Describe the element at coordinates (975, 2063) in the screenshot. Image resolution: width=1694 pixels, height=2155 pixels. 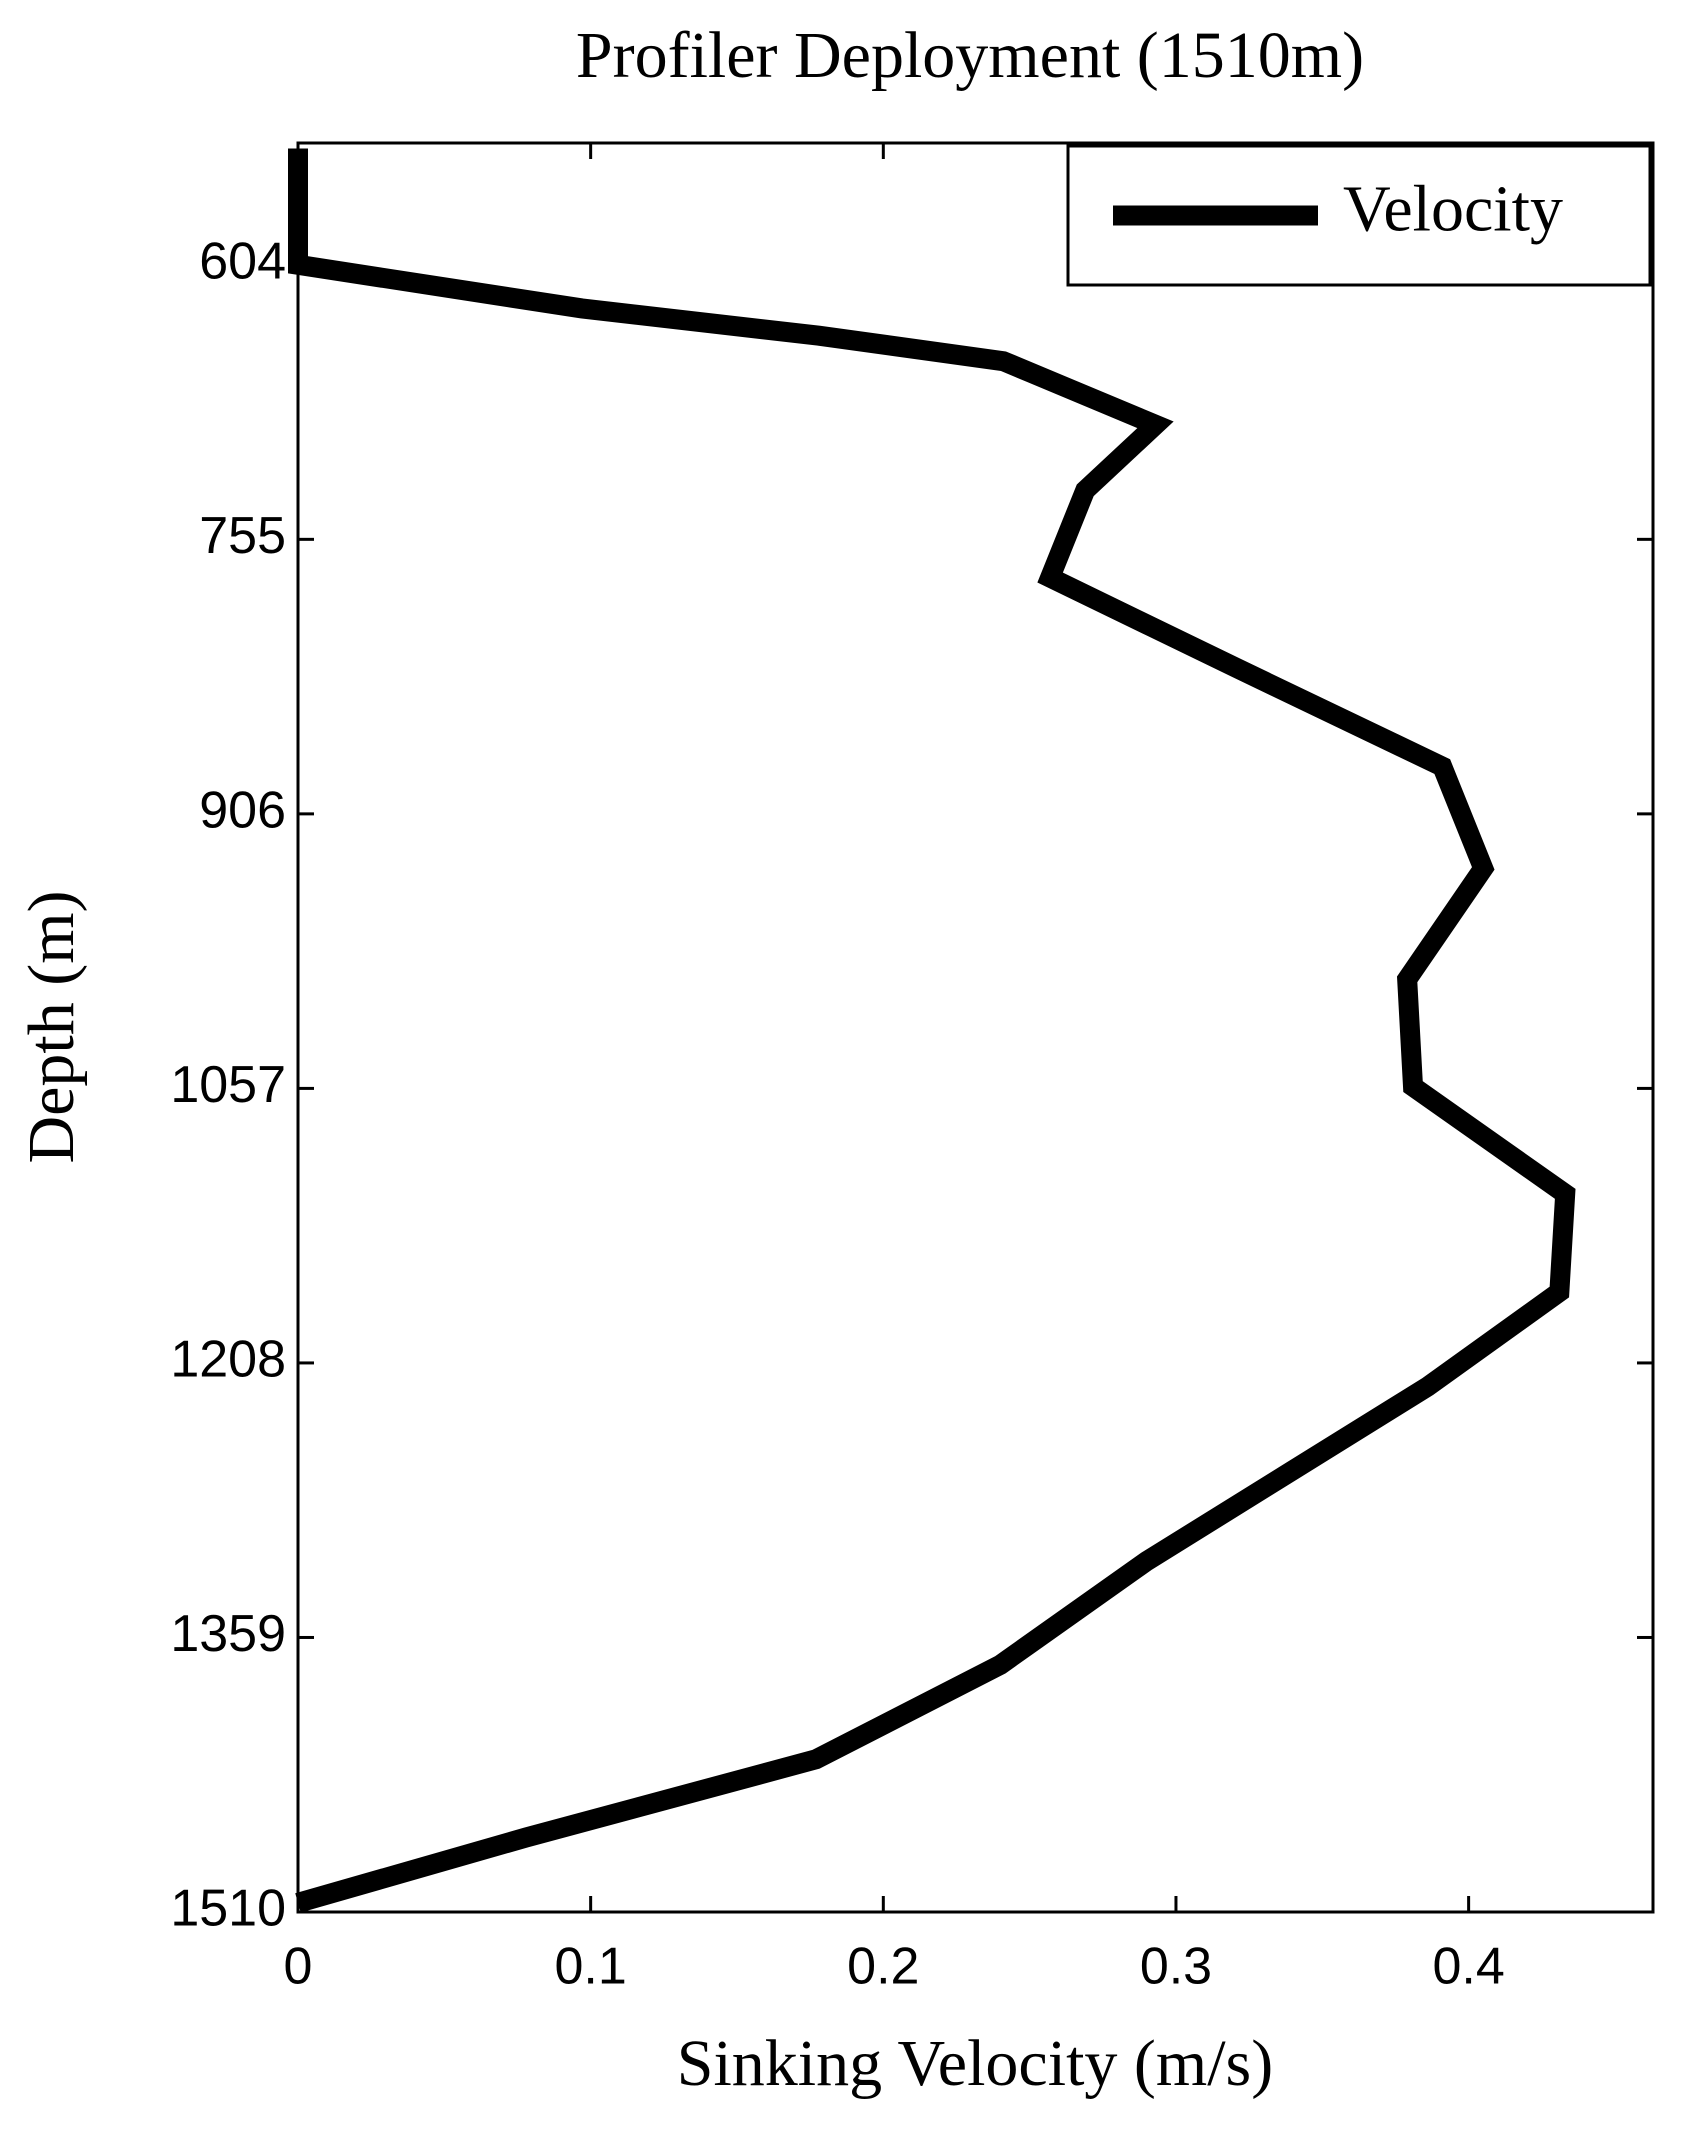
I see `x-axis-label: Sinking Velocity (m/s)` at that location.